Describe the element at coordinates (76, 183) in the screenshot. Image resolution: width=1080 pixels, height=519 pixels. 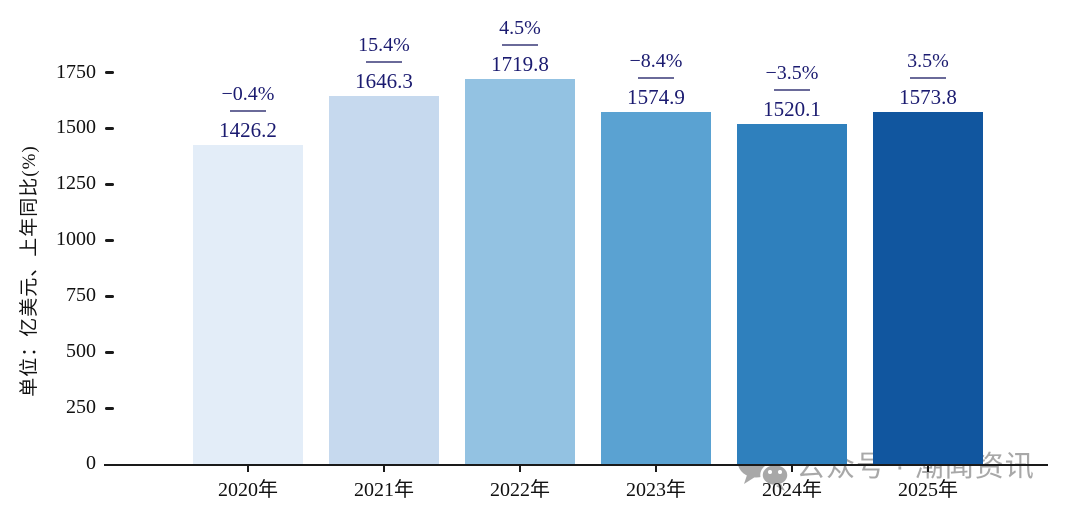
I see `y-tick-label: 1250` at that location.